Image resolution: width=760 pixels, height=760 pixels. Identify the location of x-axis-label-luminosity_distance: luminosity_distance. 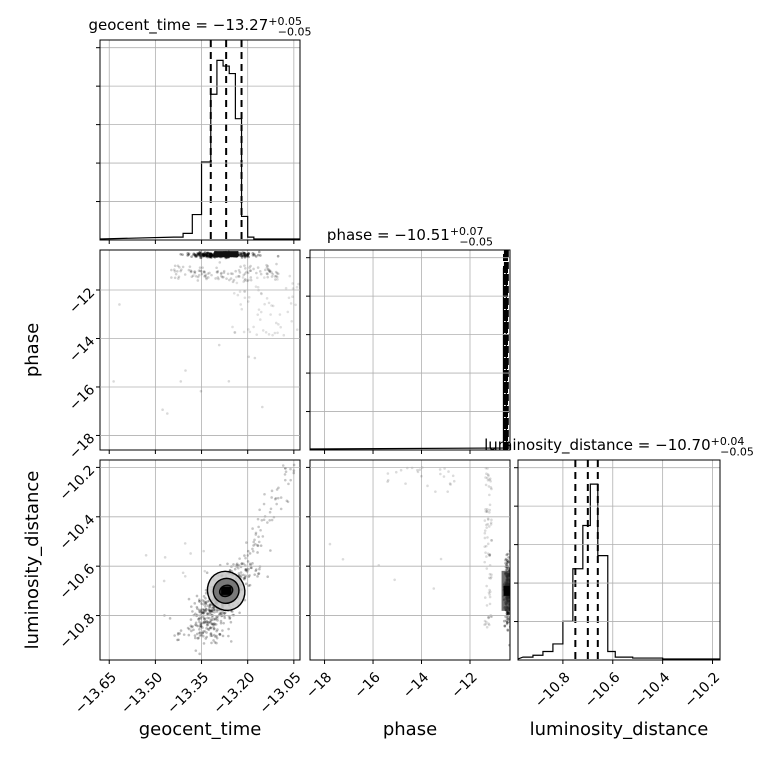
(619, 729).